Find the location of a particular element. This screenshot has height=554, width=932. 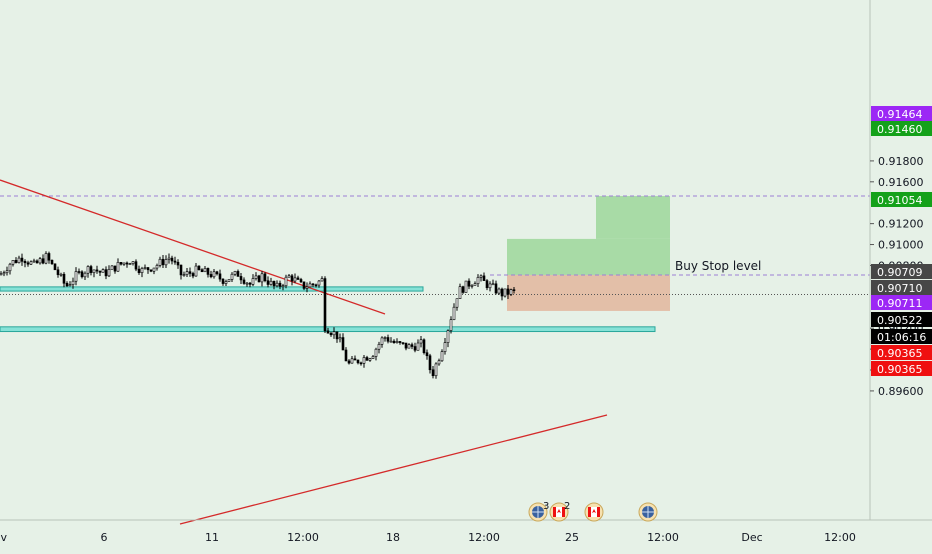

stop-loss-zone is located at coordinates (588, 292).